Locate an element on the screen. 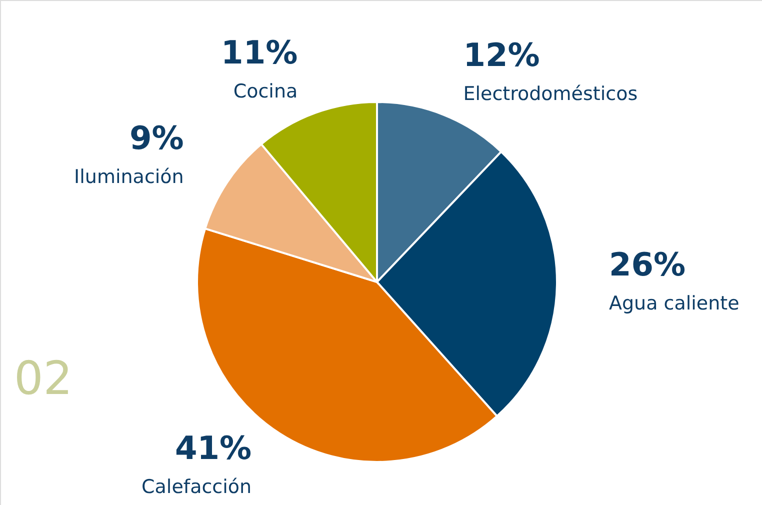 Image resolution: width=762 pixels, height=505 pixels. data-label: 26% is located at coordinates (647, 265).